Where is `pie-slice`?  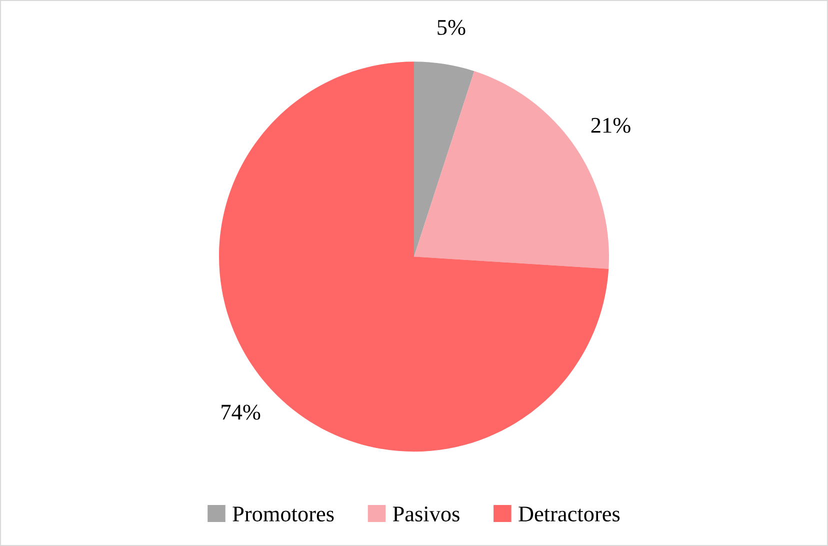 pie-slice is located at coordinates (444, 159).